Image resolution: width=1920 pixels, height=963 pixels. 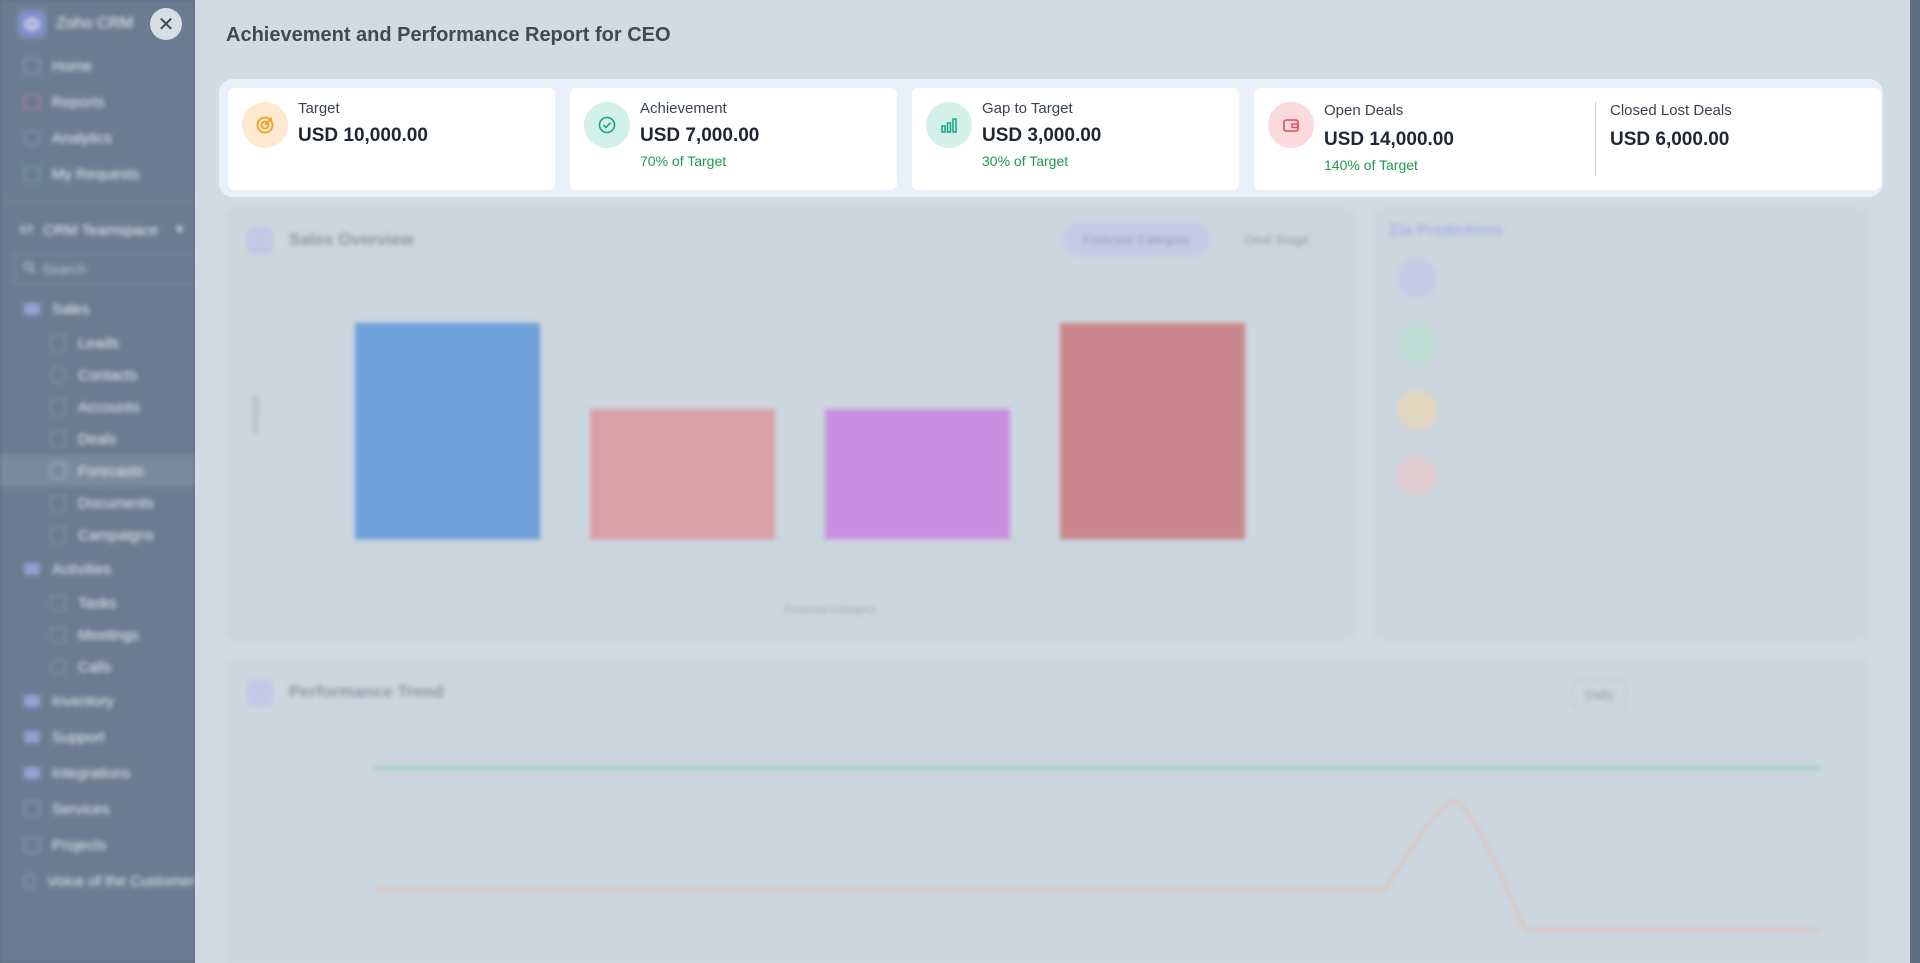 I want to click on kpi-value: USD 3,000.00, so click(x=1042, y=135).